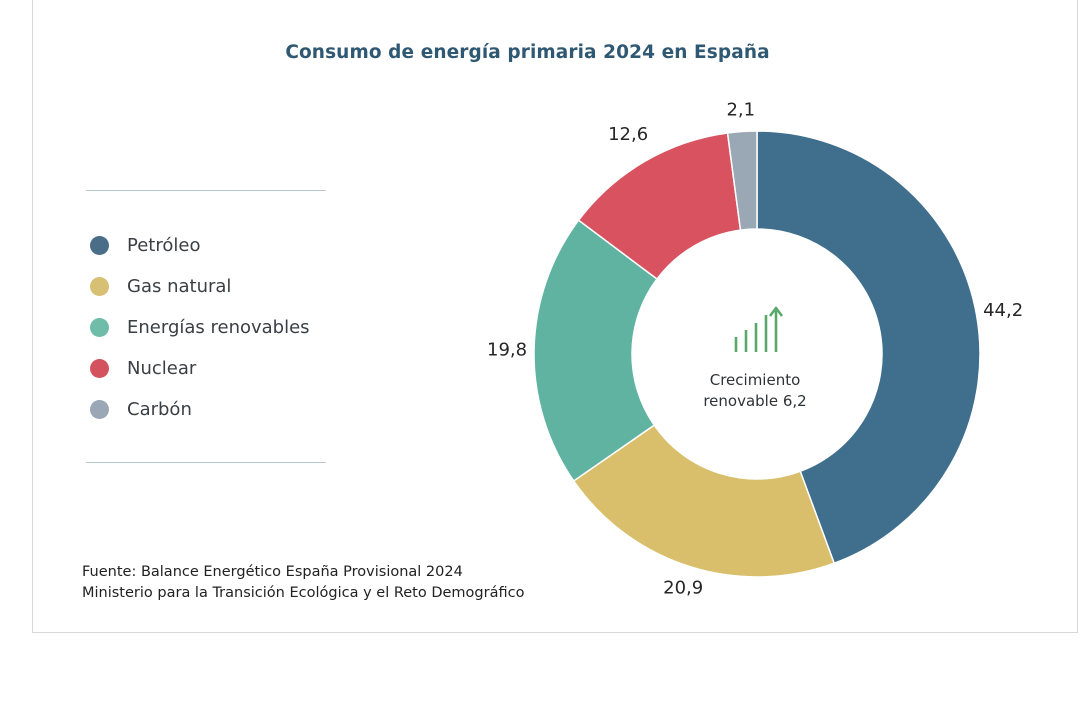  What do you see at coordinates (755, 380) in the screenshot?
I see `center-label-line-1: Crecimiento` at bounding box center [755, 380].